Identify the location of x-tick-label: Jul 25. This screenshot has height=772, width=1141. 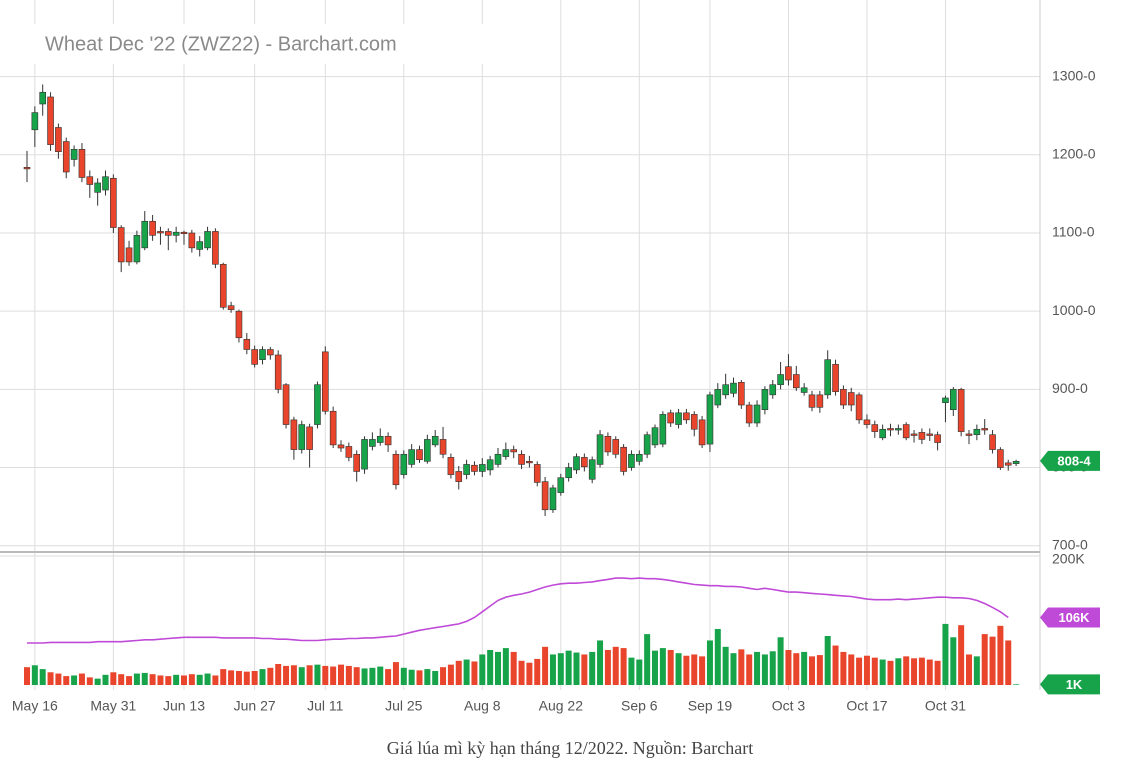
(404, 706).